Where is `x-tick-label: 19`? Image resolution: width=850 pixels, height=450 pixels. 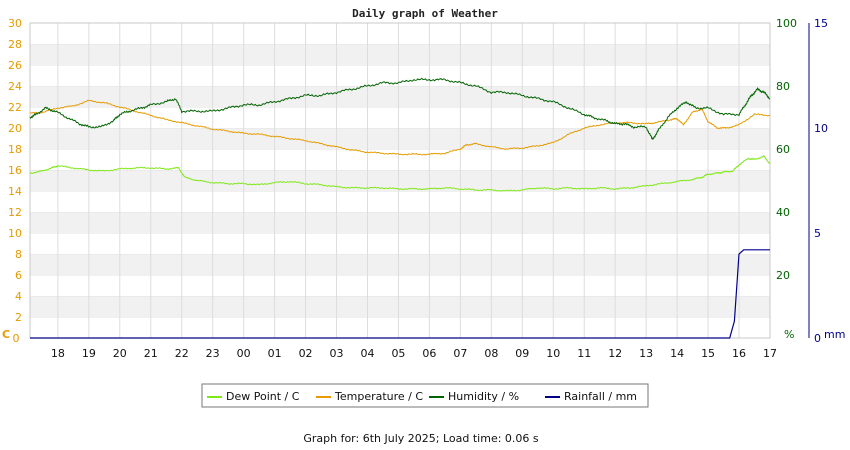 x-tick-label: 19 is located at coordinates (89, 353).